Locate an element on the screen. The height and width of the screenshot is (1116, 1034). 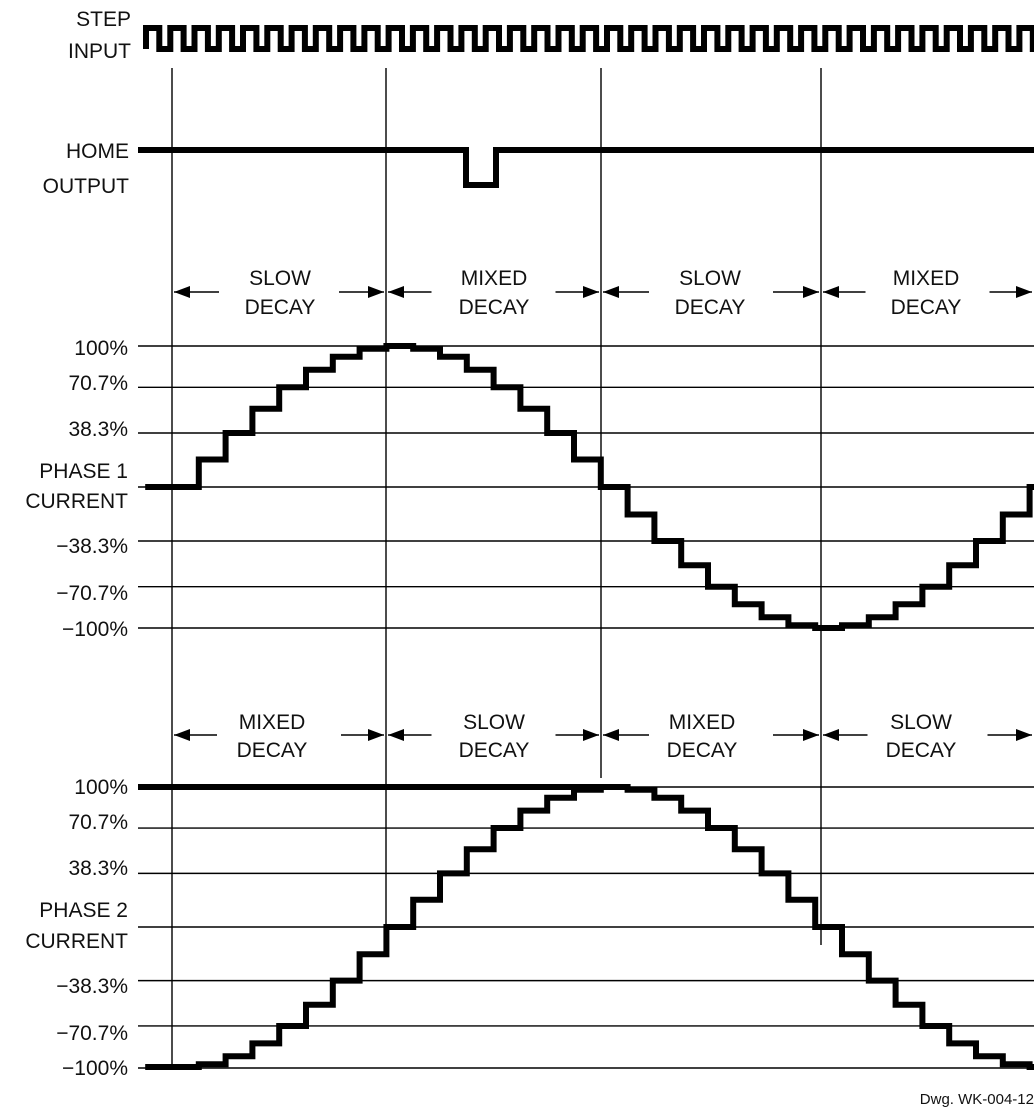
phase1-section-1-line1: SLOW is located at coordinates (280, 278).